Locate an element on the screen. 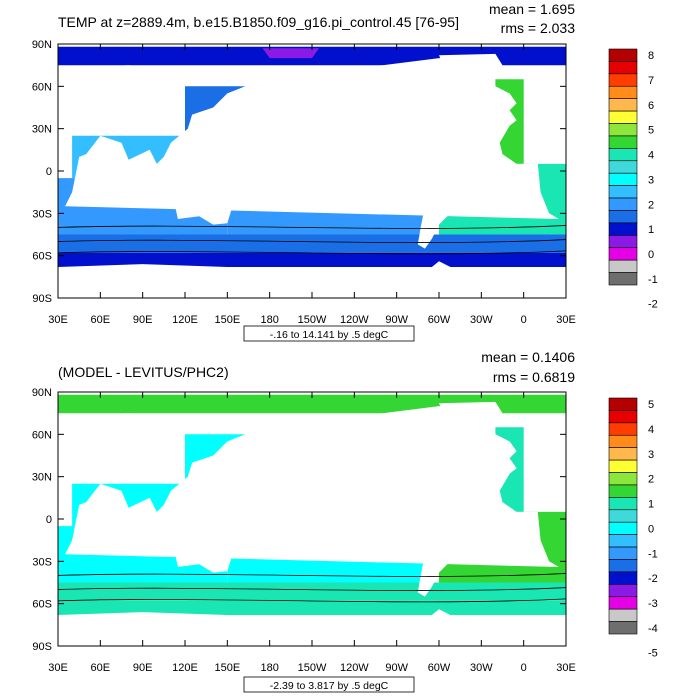 The height and width of the screenshot is (700, 700). x-tick-label: 60W is located at coordinates (439, 668).